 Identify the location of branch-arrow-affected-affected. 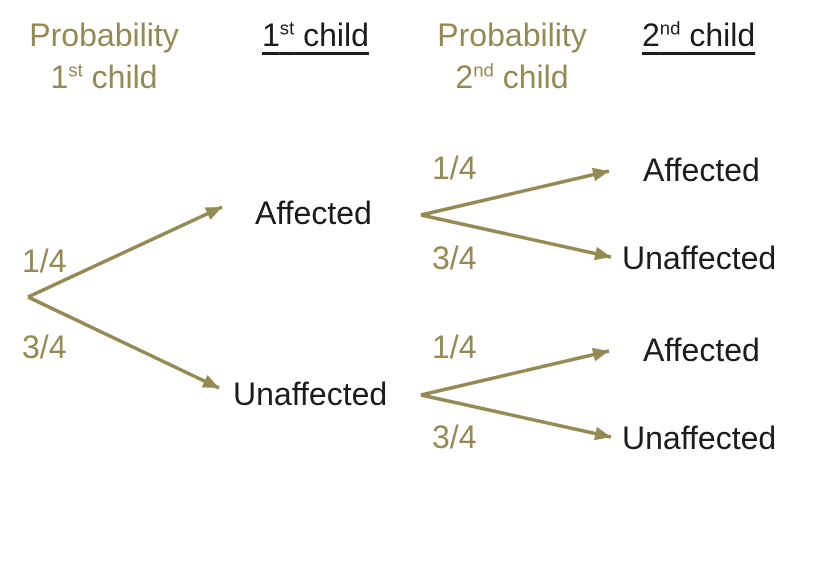
(515, 192).